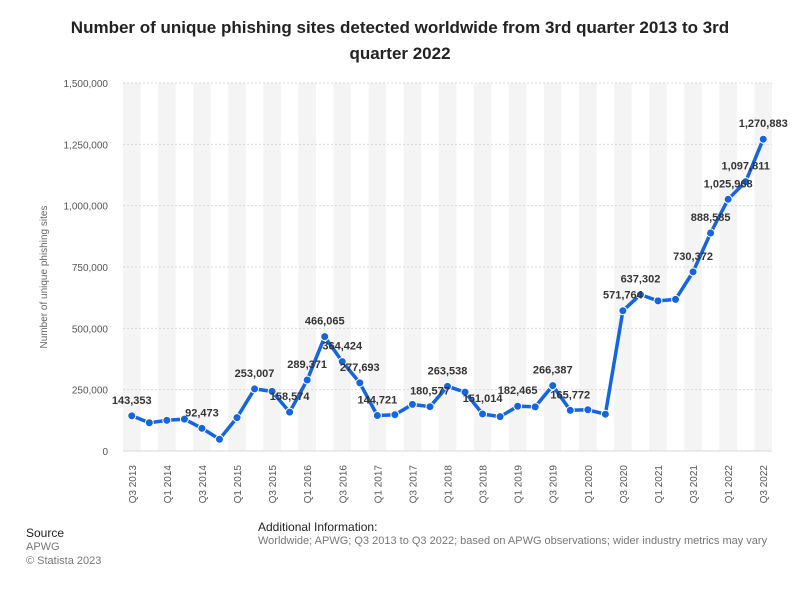 This screenshot has height=594, width=800. What do you see at coordinates (589, 484) in the screenshot?
I see `x-tick-label: Q1 2020` at bounding box center [589, 484].